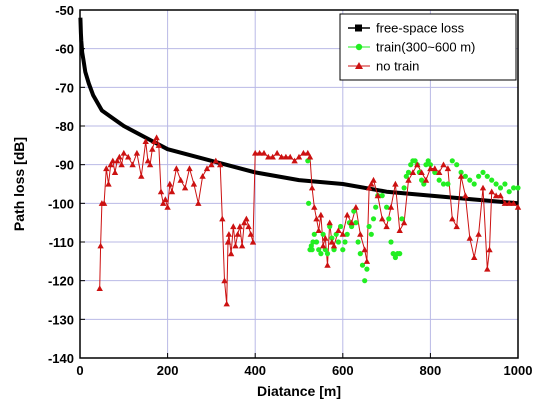 The width and height of the screenshot is (546, 408). I want to click on y-tick-label: -120, so click(61, 281).